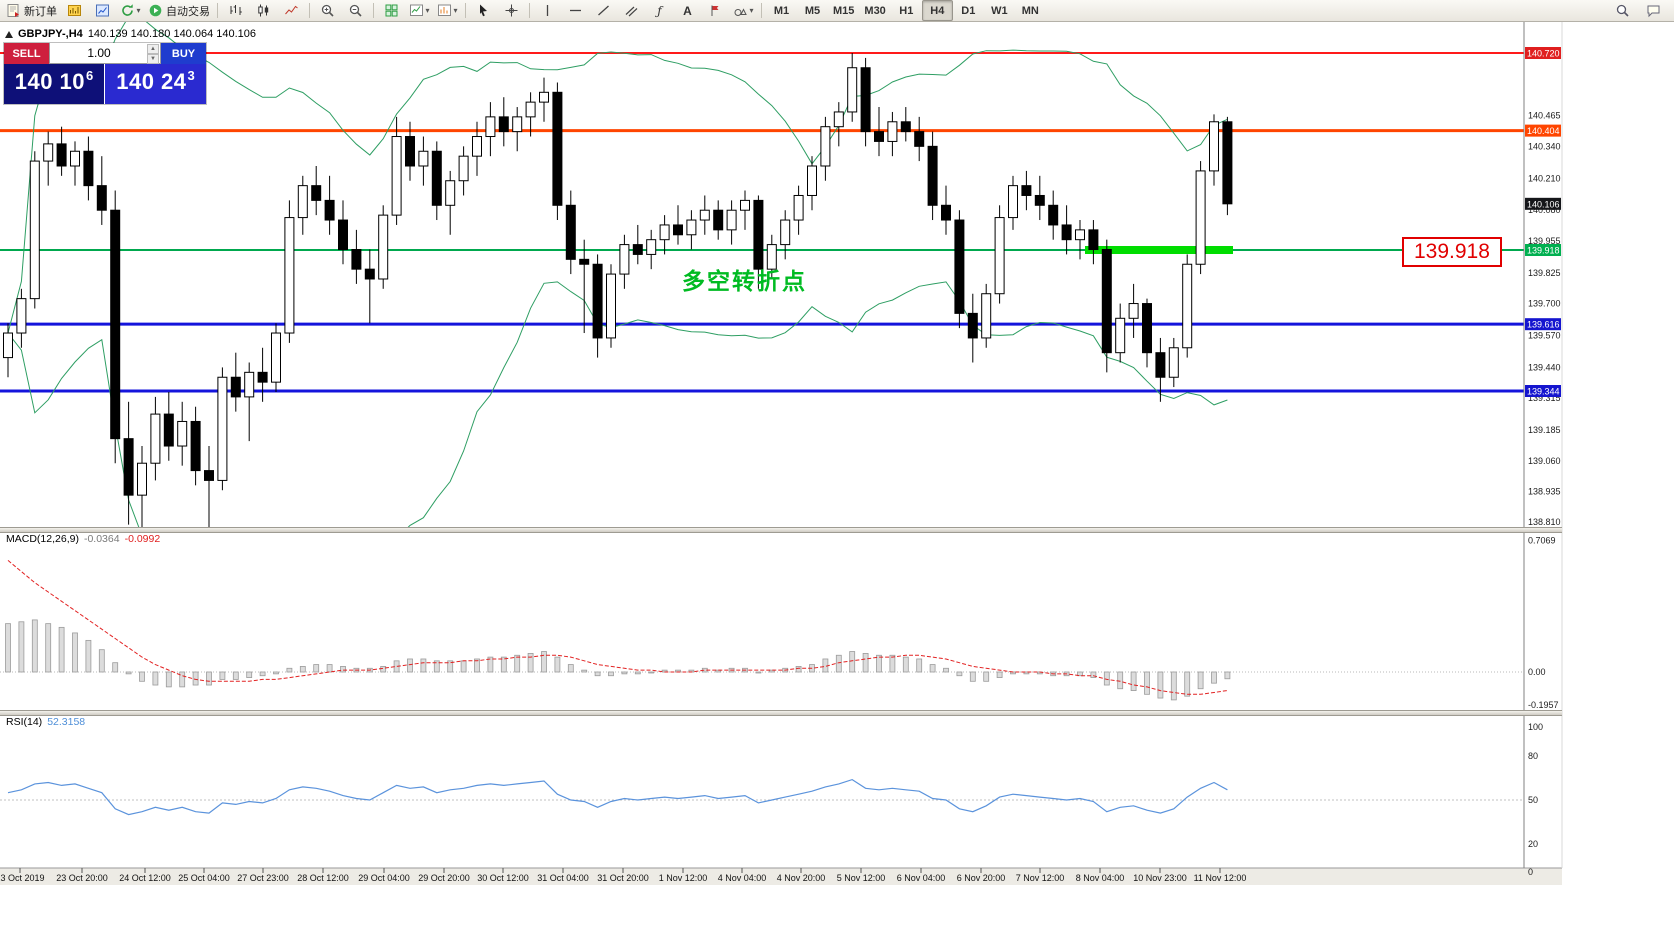  I want to click on sell-button: SELL, so click(26, 53).